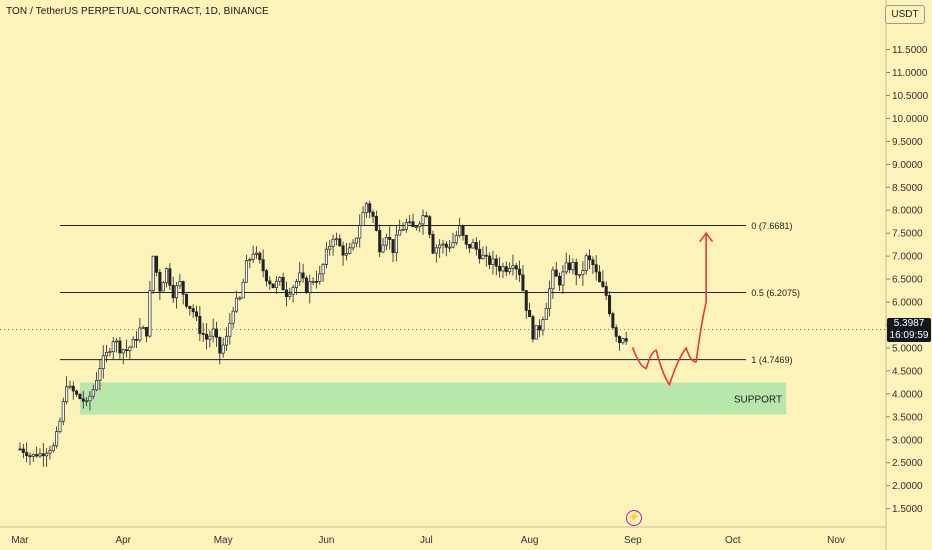 The width and height of the screenshot is (932, 550). What do you see at coordinates (634, 518) in the screenshot?
I see `lightning-bolt-icon: ⚡` at bounding box center [634, 518].